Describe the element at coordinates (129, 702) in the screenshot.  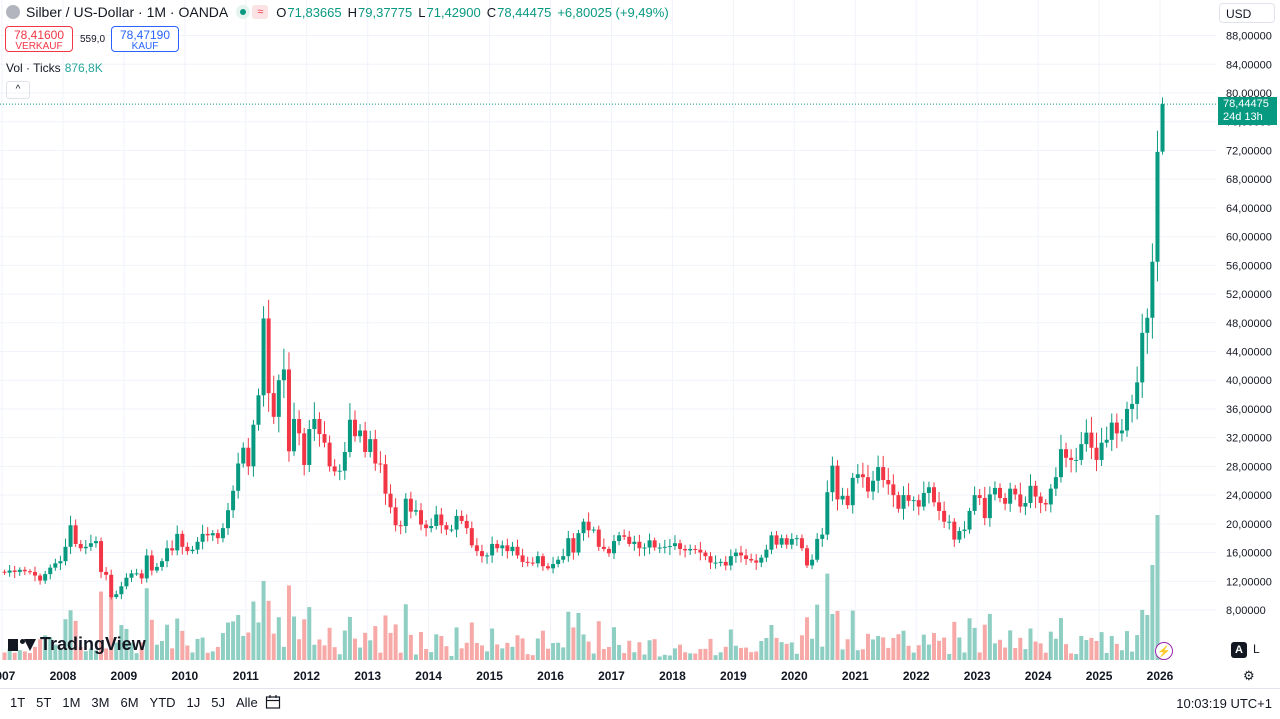
I see `range-6m: 6M` at that location.